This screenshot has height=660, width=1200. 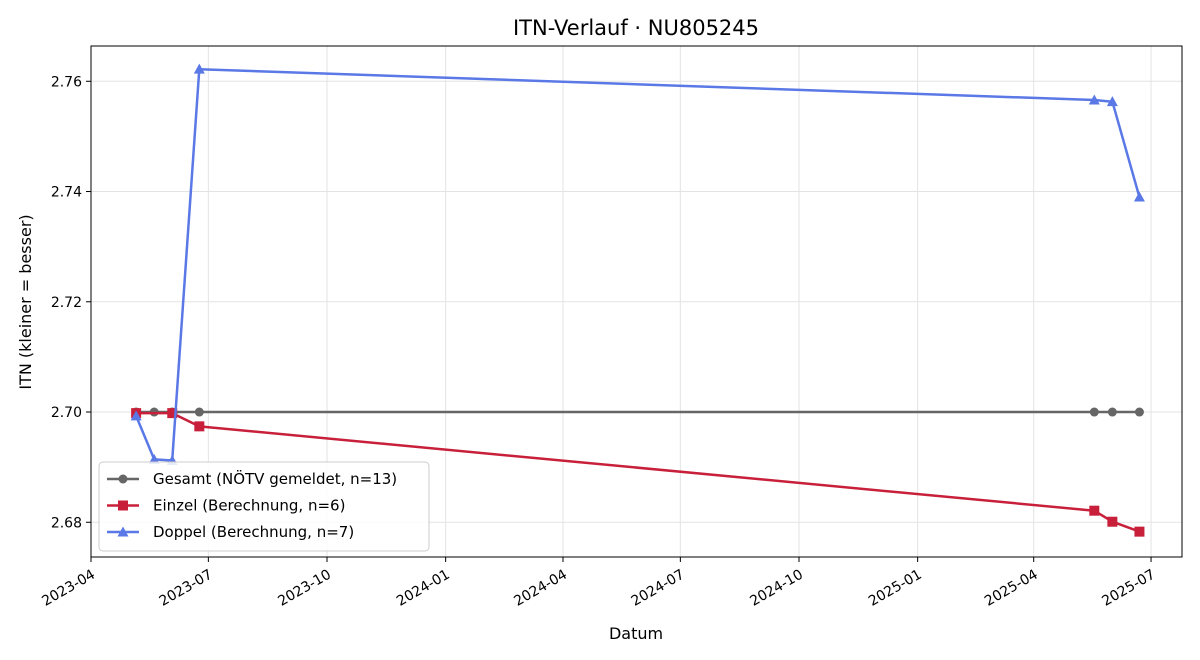 What do you see at coordinates (636, 28) in the screenshot?
I see `chart-title: ITN-Verlauf · NU805245` at bounding box center [636, 28].